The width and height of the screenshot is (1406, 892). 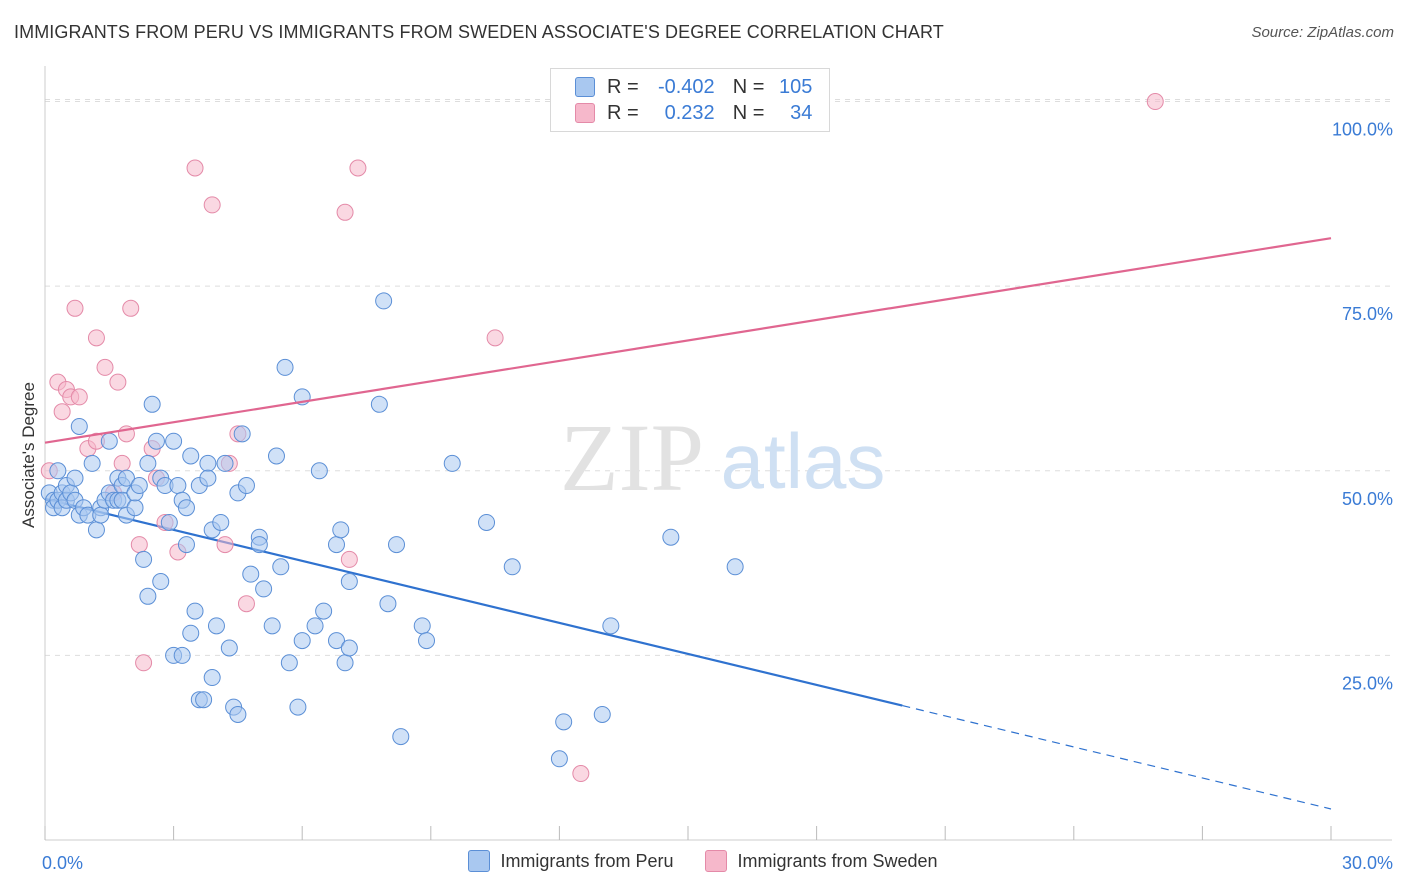 I want to click on y-tick-label: 75.0%, so click(x=1367, y=314).